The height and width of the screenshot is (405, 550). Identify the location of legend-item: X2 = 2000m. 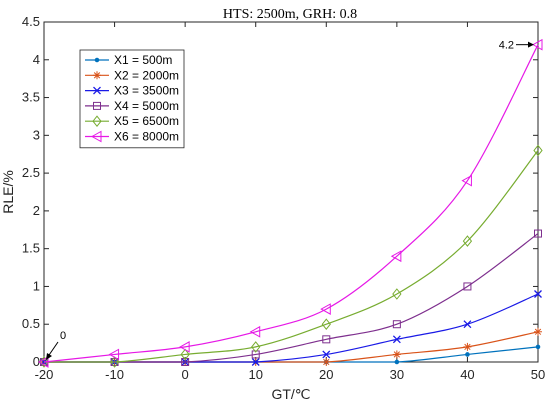
(132, 75).